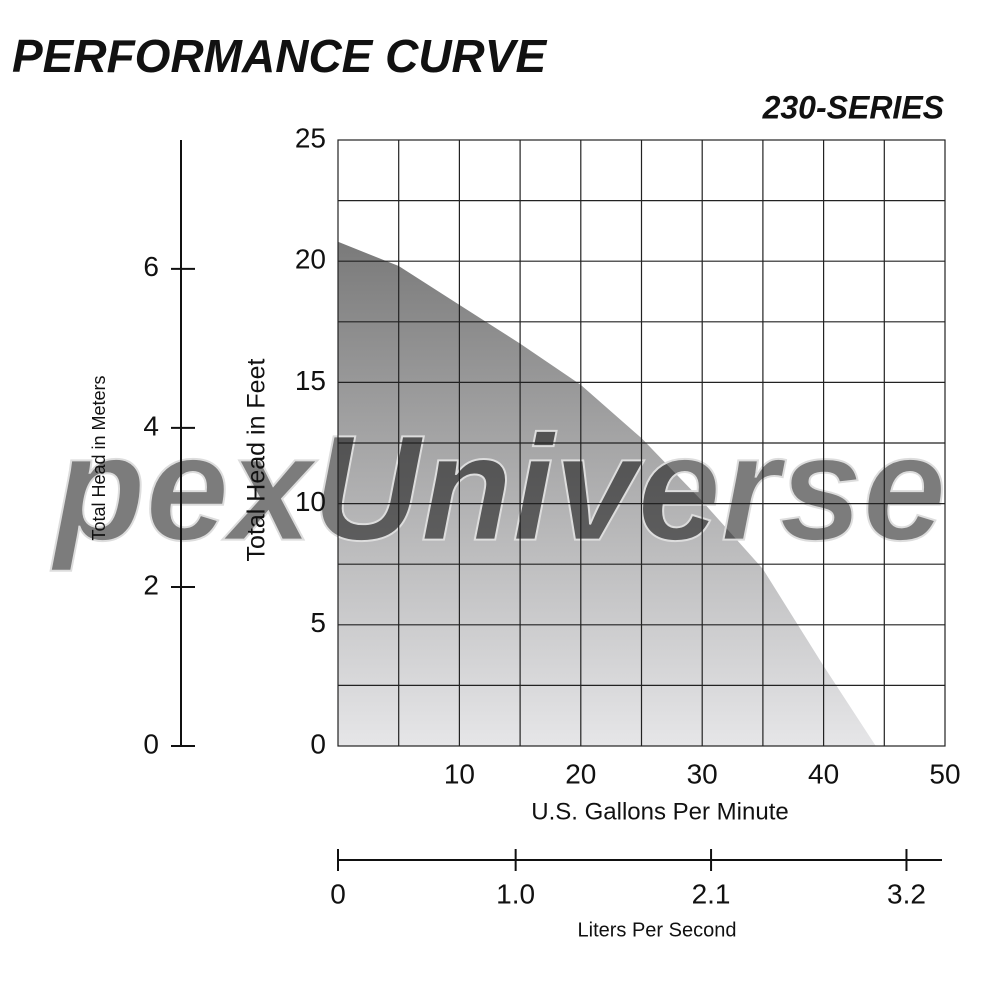 The image size is (1000, 1000). I want to click on x-tick-label: 10, so click(459, 773).